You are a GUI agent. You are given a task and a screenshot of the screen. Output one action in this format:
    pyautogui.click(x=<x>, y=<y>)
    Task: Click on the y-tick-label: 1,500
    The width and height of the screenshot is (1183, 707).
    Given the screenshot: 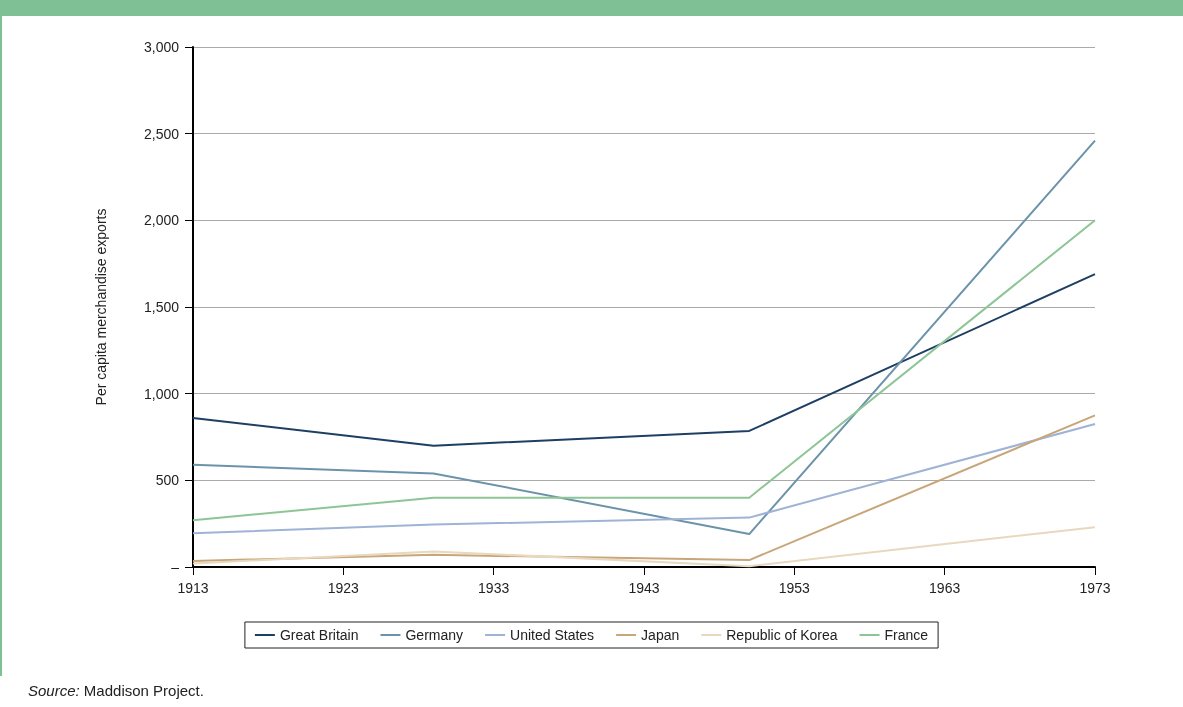 What is the action you would take?
    pyautogui.click(x=161, y=307)
    